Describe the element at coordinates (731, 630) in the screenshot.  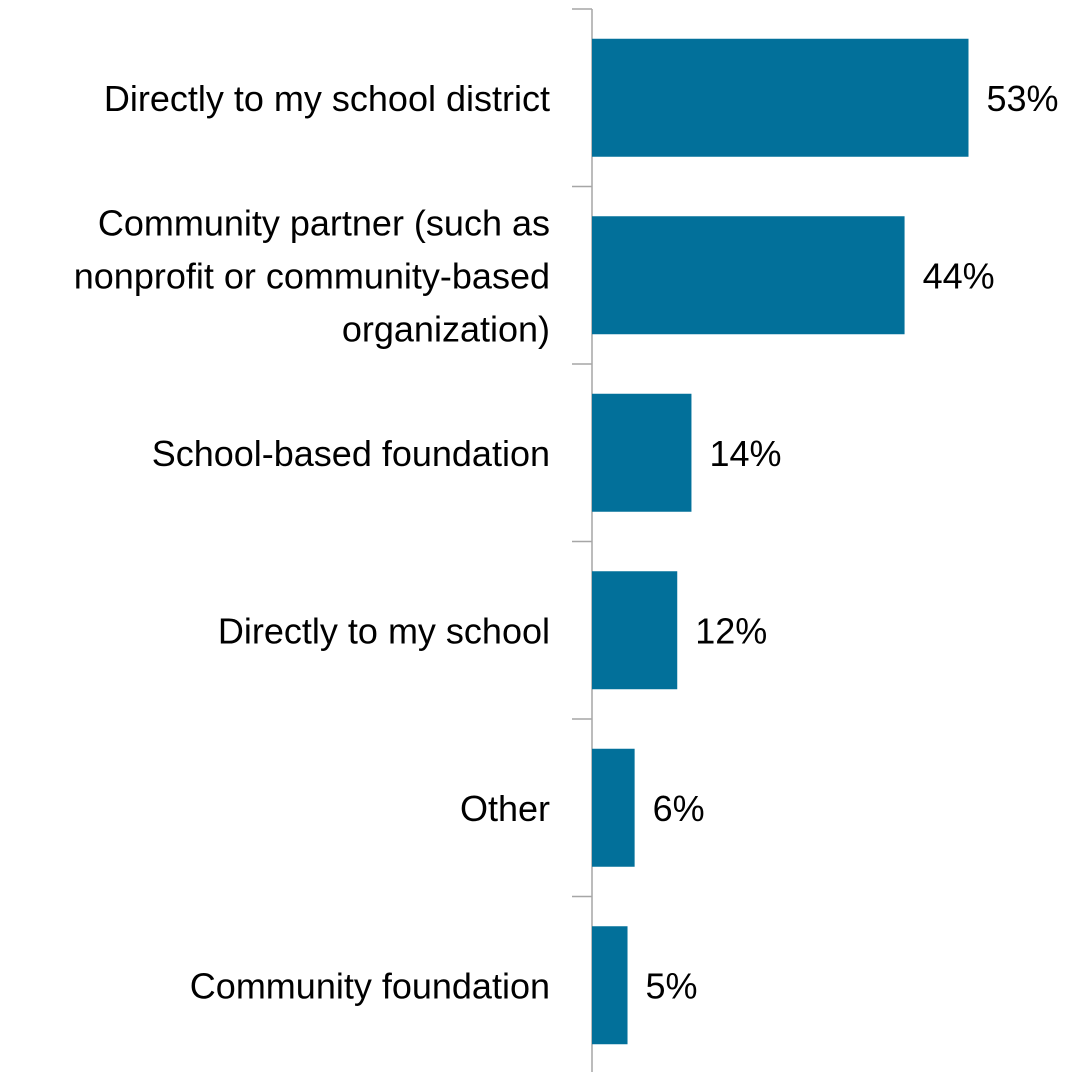
I see `value-label: 12%` at that location.